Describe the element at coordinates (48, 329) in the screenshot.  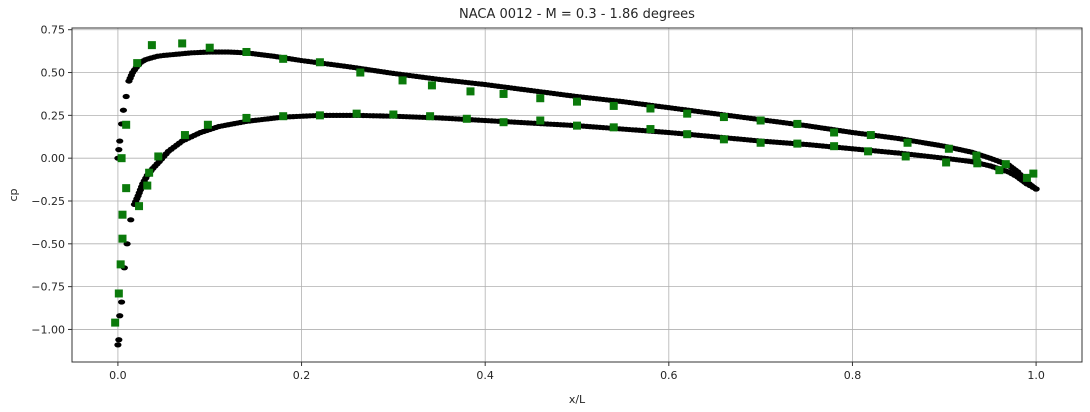
I see `y-tick-label: −1.00` at that location.